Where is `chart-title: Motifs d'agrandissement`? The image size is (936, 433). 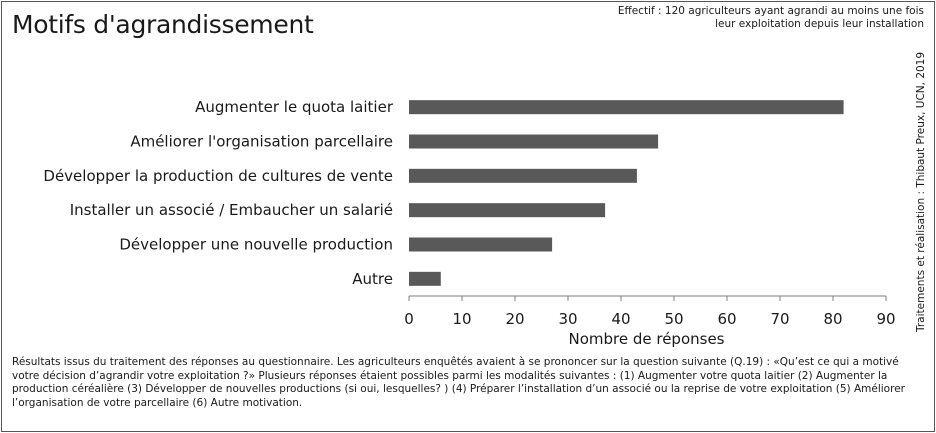
chart-title: Motifs d'agrandissement is located at coordinates (163, 24).